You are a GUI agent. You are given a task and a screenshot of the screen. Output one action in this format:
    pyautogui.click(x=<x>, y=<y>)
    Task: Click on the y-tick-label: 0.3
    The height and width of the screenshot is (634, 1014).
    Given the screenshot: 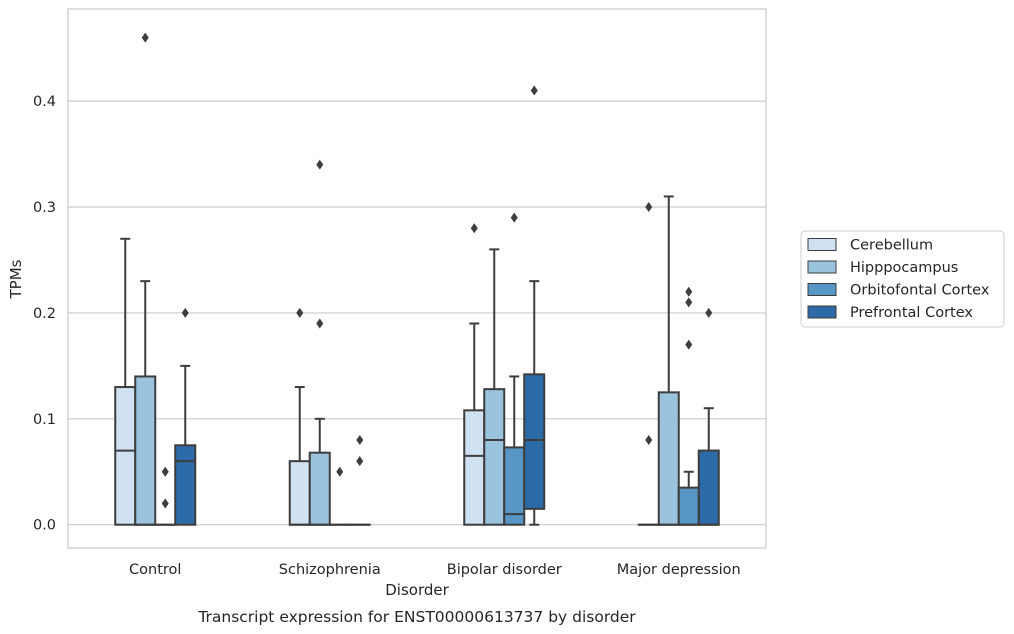 What is the action you would take?
    pyautogui.click(x=44, y=208)
    